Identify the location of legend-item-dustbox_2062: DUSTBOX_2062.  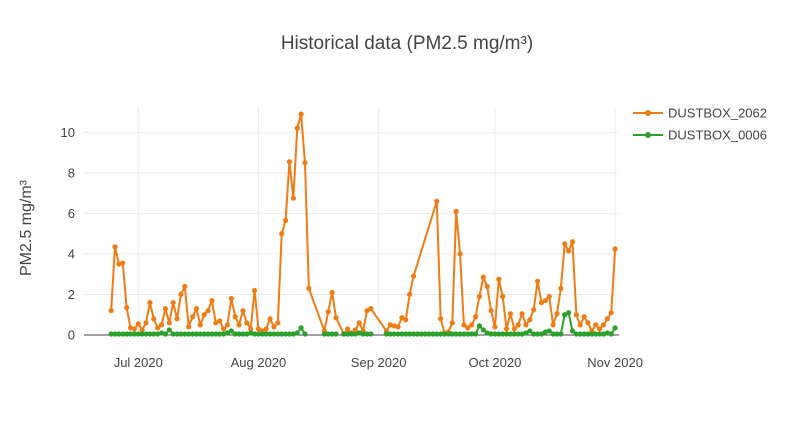
(700, 113).